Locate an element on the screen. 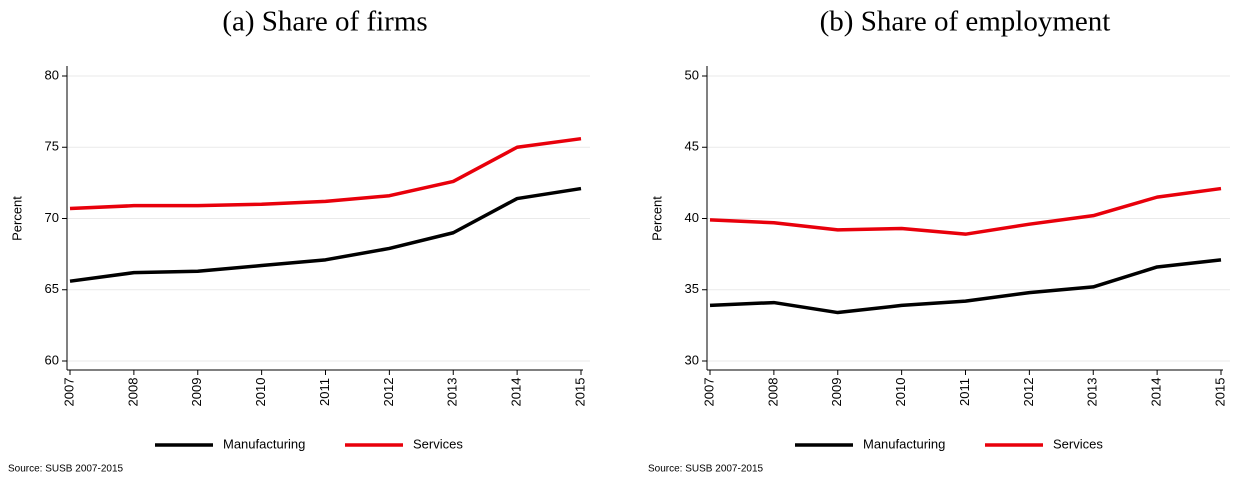 The height and width of the screenshot is (480, 1233). y-tick-label: 75 is located at coordinates (52, 146).